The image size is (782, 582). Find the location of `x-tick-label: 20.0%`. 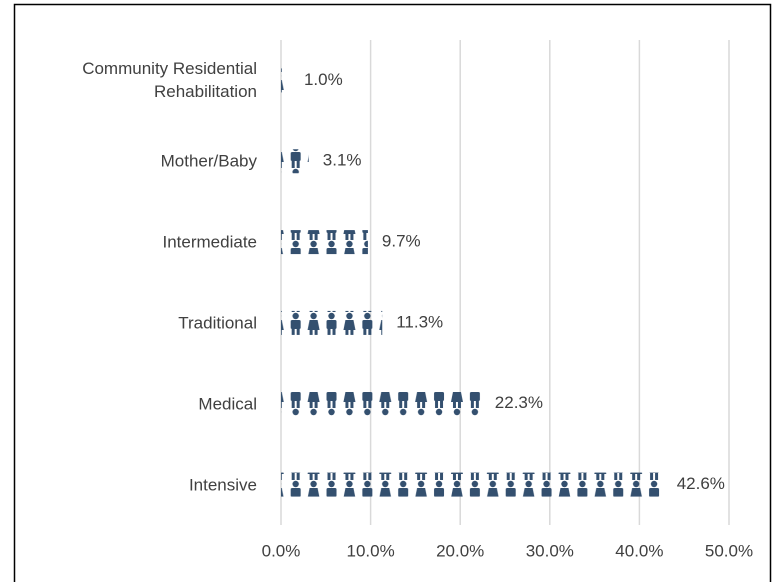

x-tick-label: 20.0% is located at coordinates (460, 550).